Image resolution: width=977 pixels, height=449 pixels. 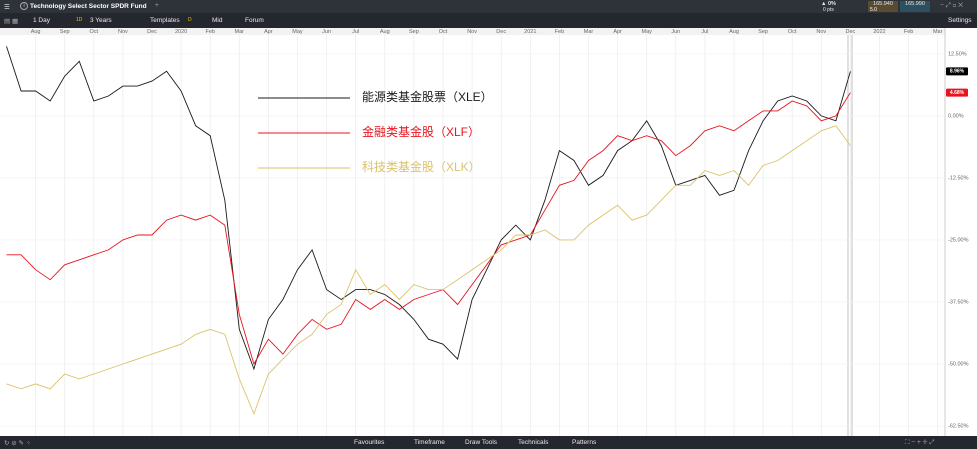 What do you see at coordinates (41, 20) in the screenshot?
I see `interval: 1 Day` at bounding box center [41, 20].